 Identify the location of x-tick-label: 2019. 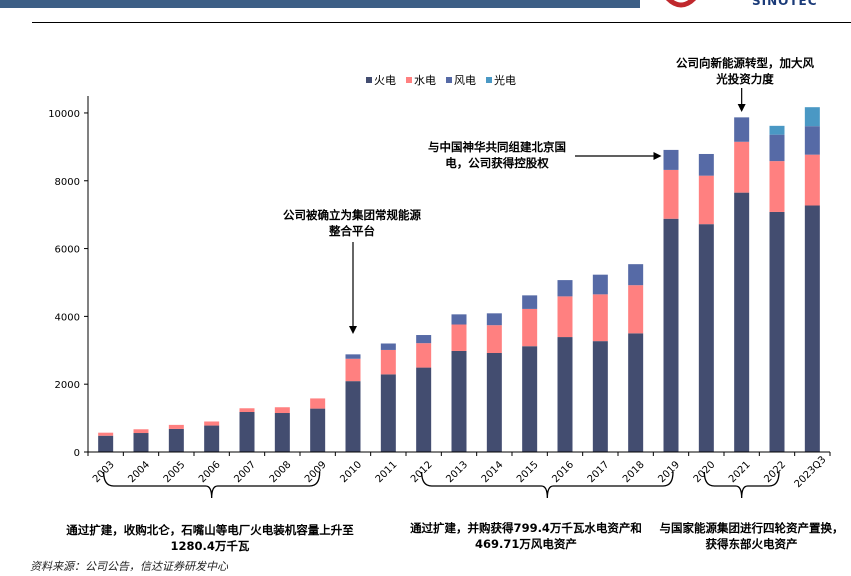
(669, 472).